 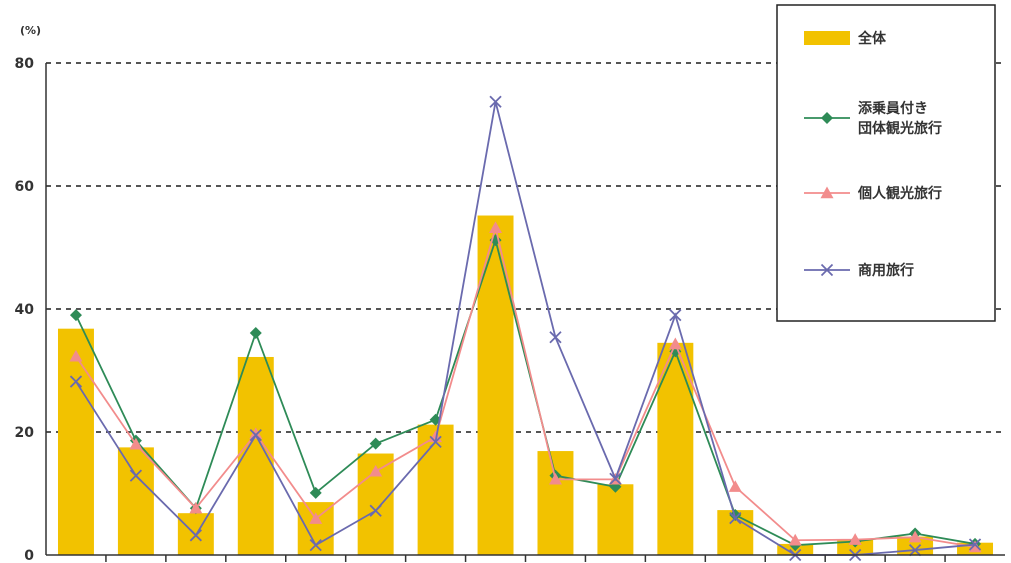 I want to click on y-tick-label-80: 80, so click(x=25, y=64).